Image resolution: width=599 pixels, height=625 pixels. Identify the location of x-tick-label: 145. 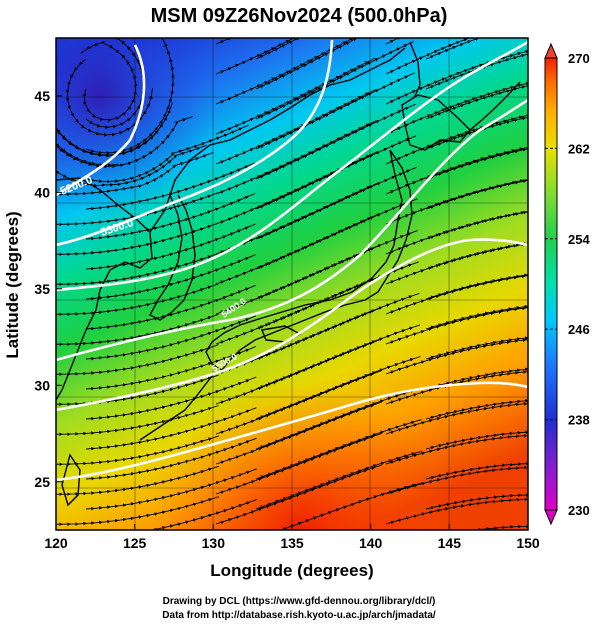
(450, 543).